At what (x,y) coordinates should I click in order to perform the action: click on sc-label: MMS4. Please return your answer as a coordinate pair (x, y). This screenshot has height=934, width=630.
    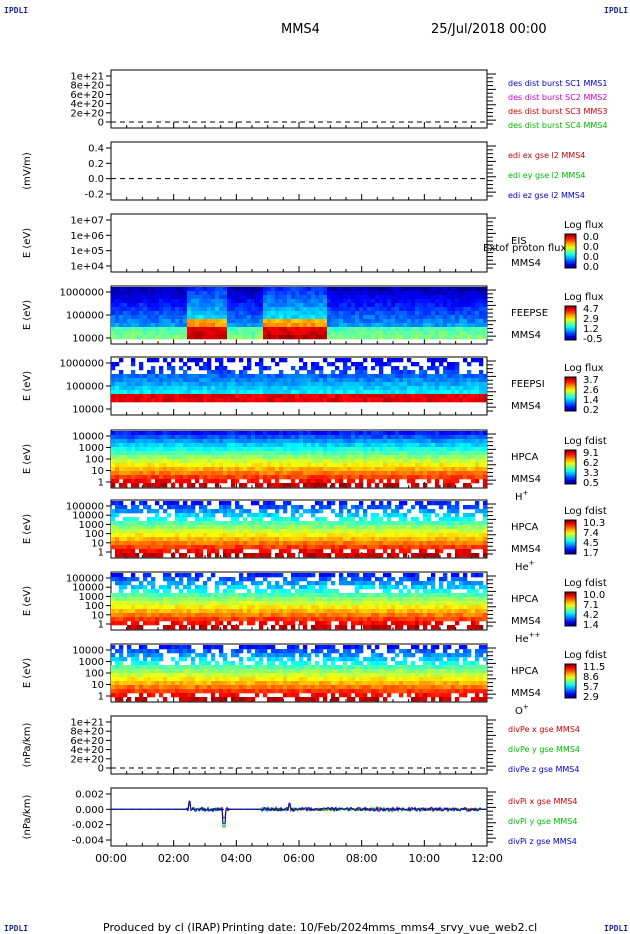
    Looking at the image, I should click on (526, 549).